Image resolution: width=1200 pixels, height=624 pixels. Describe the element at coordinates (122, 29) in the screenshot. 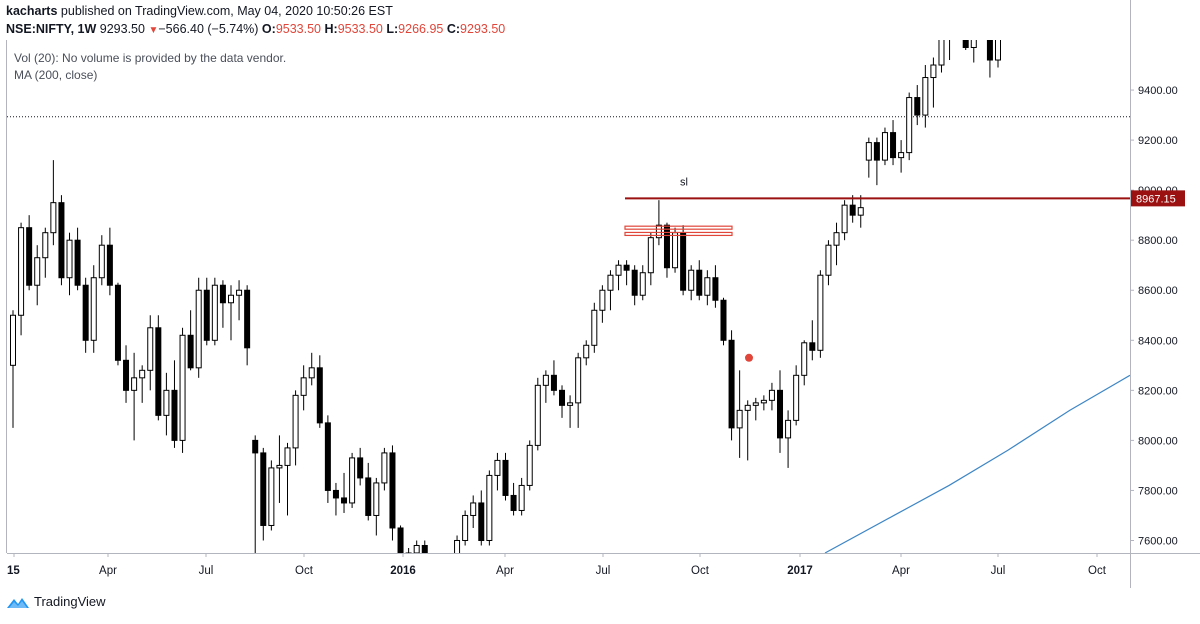

I see `last-price: 9293.50` at that location.